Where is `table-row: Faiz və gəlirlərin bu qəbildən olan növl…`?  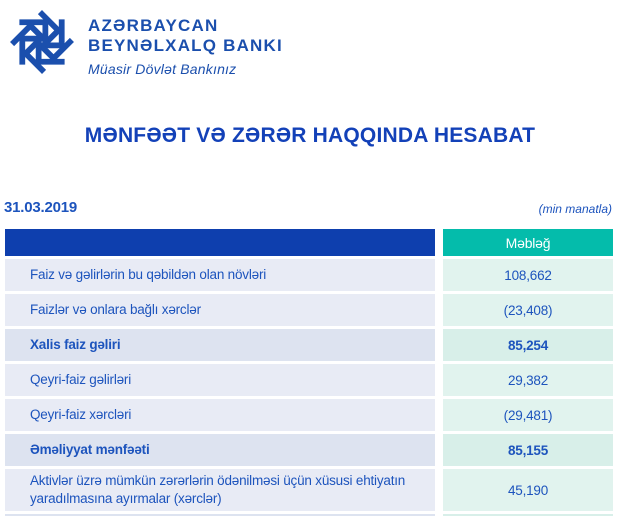 table-row: Faiz və gəlirlərin bu qəbildən olan növl… is located at coordinates (309, 275).